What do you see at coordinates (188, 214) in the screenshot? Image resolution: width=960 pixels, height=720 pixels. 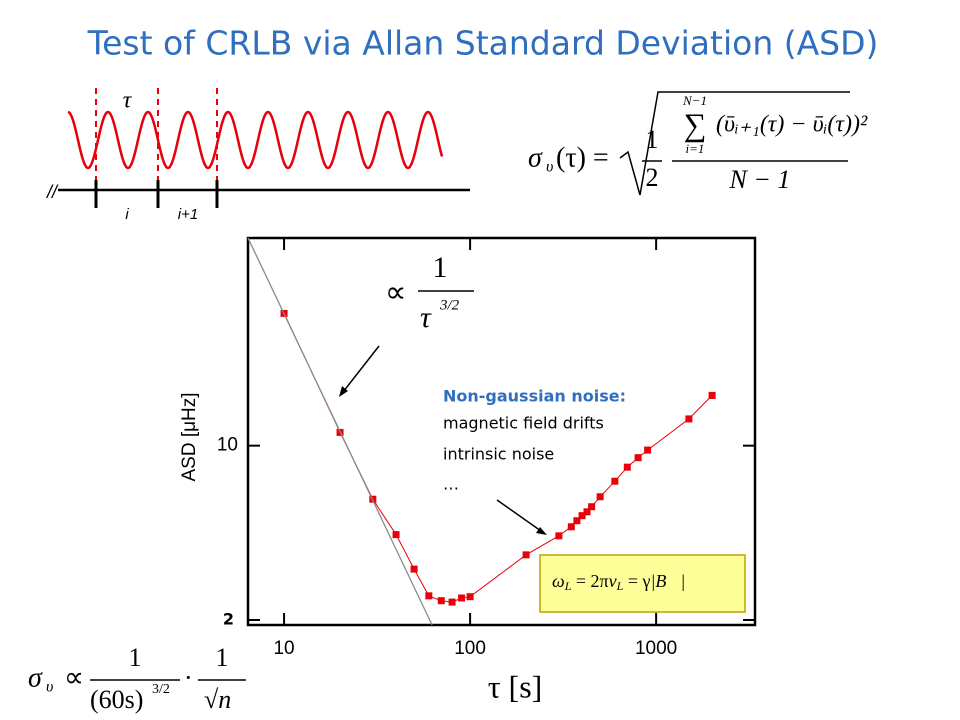 I see `i-next-label: i+1` at bounding box center [188, 214].